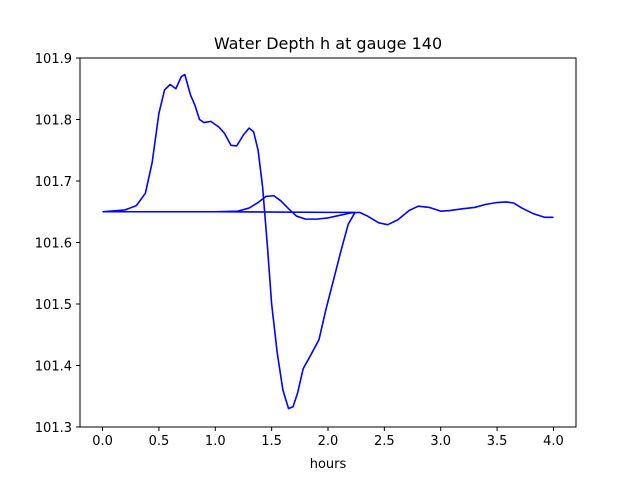 This screenshot has height=480, width=640. What do you see at coordinates (328, 464) in the screenshot?
I see `x-axis-label: hours` at bounding box center [328, 464].